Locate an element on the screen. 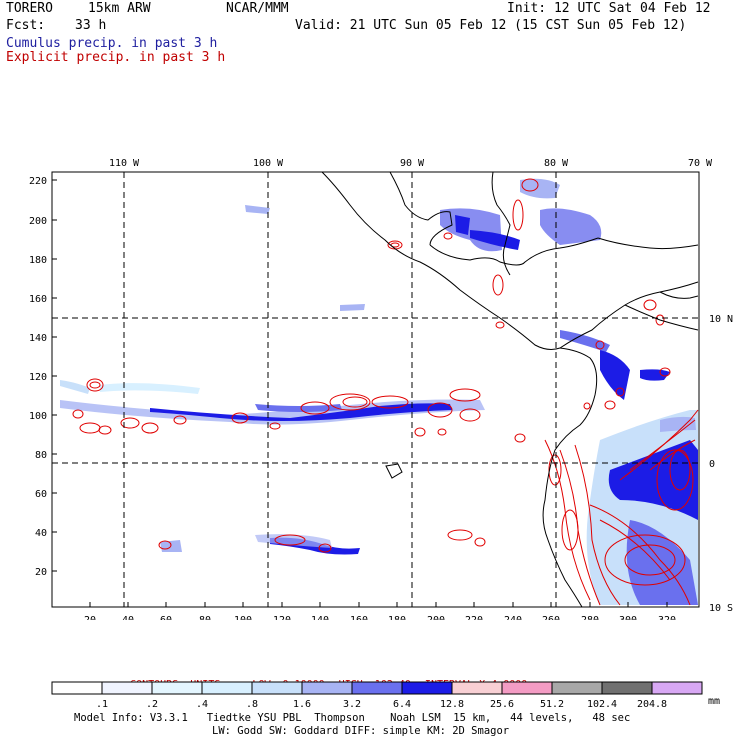 This screenshot has height=740, width=740. legend-label: 6.4 is located at coordinates (402, 704).